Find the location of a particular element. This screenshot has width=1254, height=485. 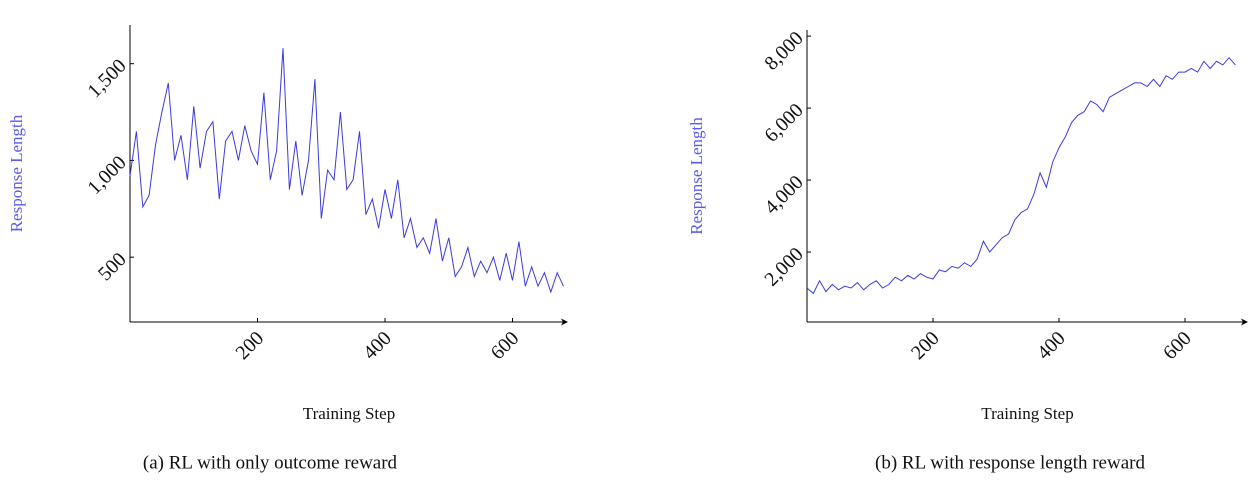

y-tick-label: 8,000 is located at coordinates (783, 50).